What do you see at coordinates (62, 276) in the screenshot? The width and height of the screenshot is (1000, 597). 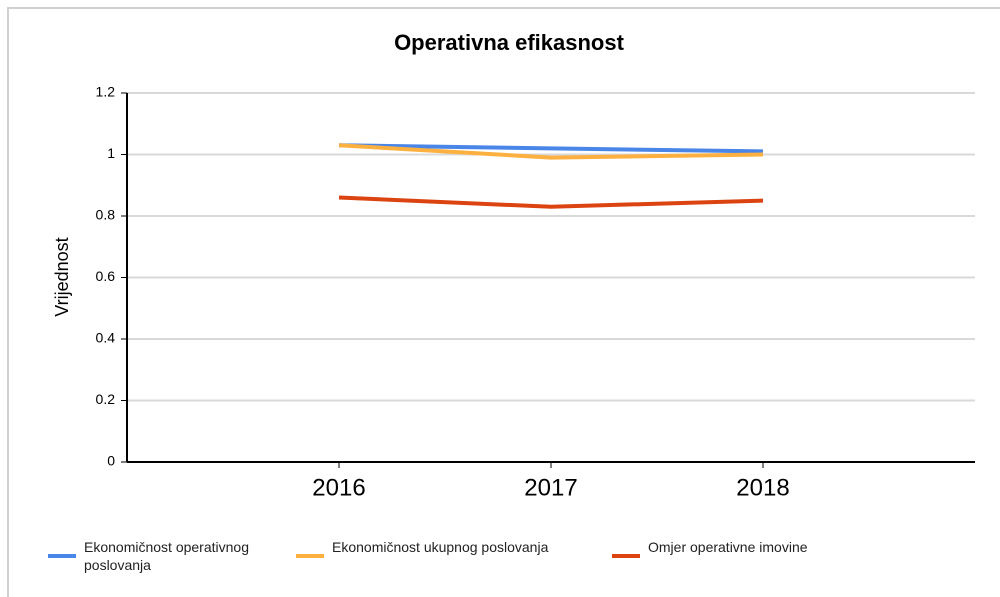 I see `y-axis-title: Vrijednost` at bounding box center [62, 276].